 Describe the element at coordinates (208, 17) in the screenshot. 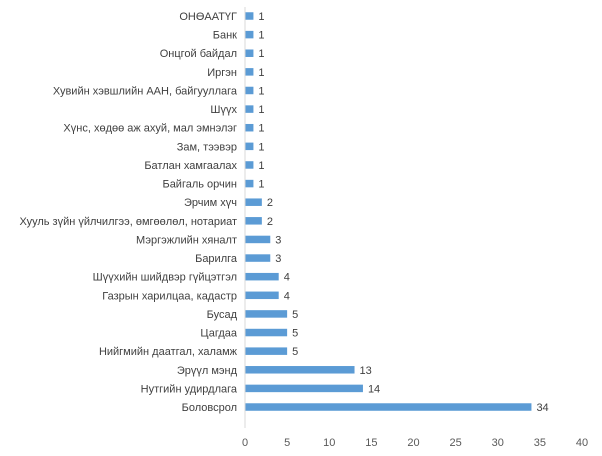

I see `category-label: ОНӨААТҮГ` at that location.